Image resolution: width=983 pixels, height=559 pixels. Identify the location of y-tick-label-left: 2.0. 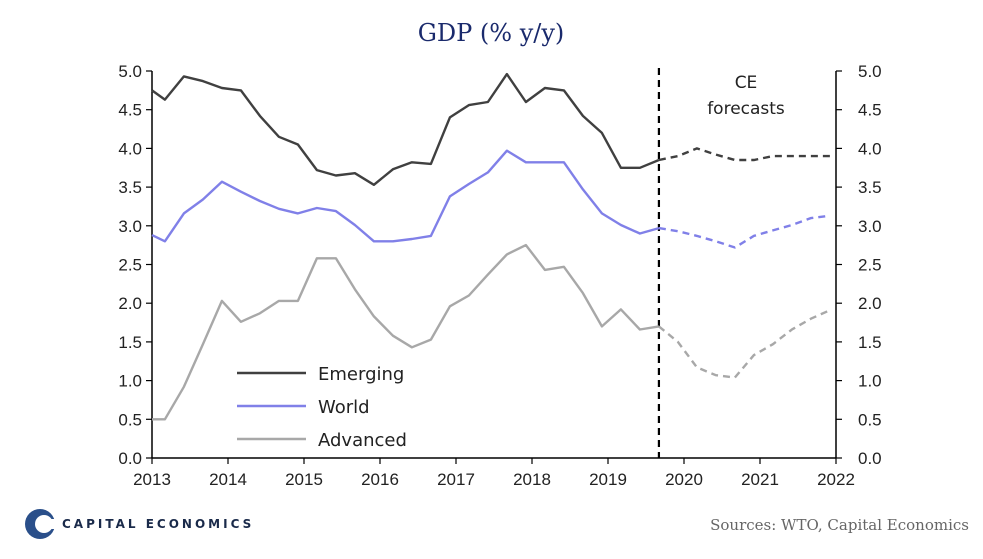
(130, 303).